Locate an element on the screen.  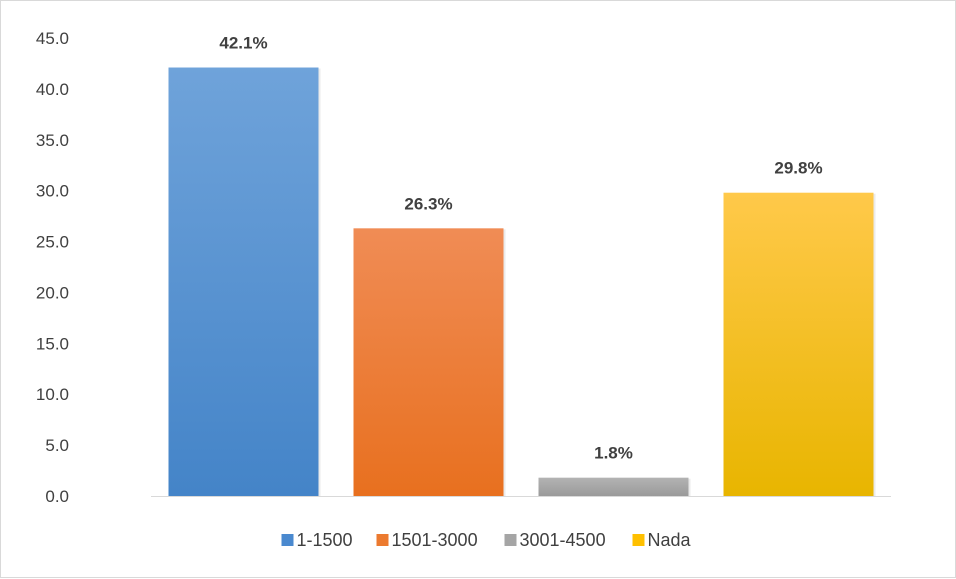
y-tick-label: 15.0 is located at coordinates (52, 343).